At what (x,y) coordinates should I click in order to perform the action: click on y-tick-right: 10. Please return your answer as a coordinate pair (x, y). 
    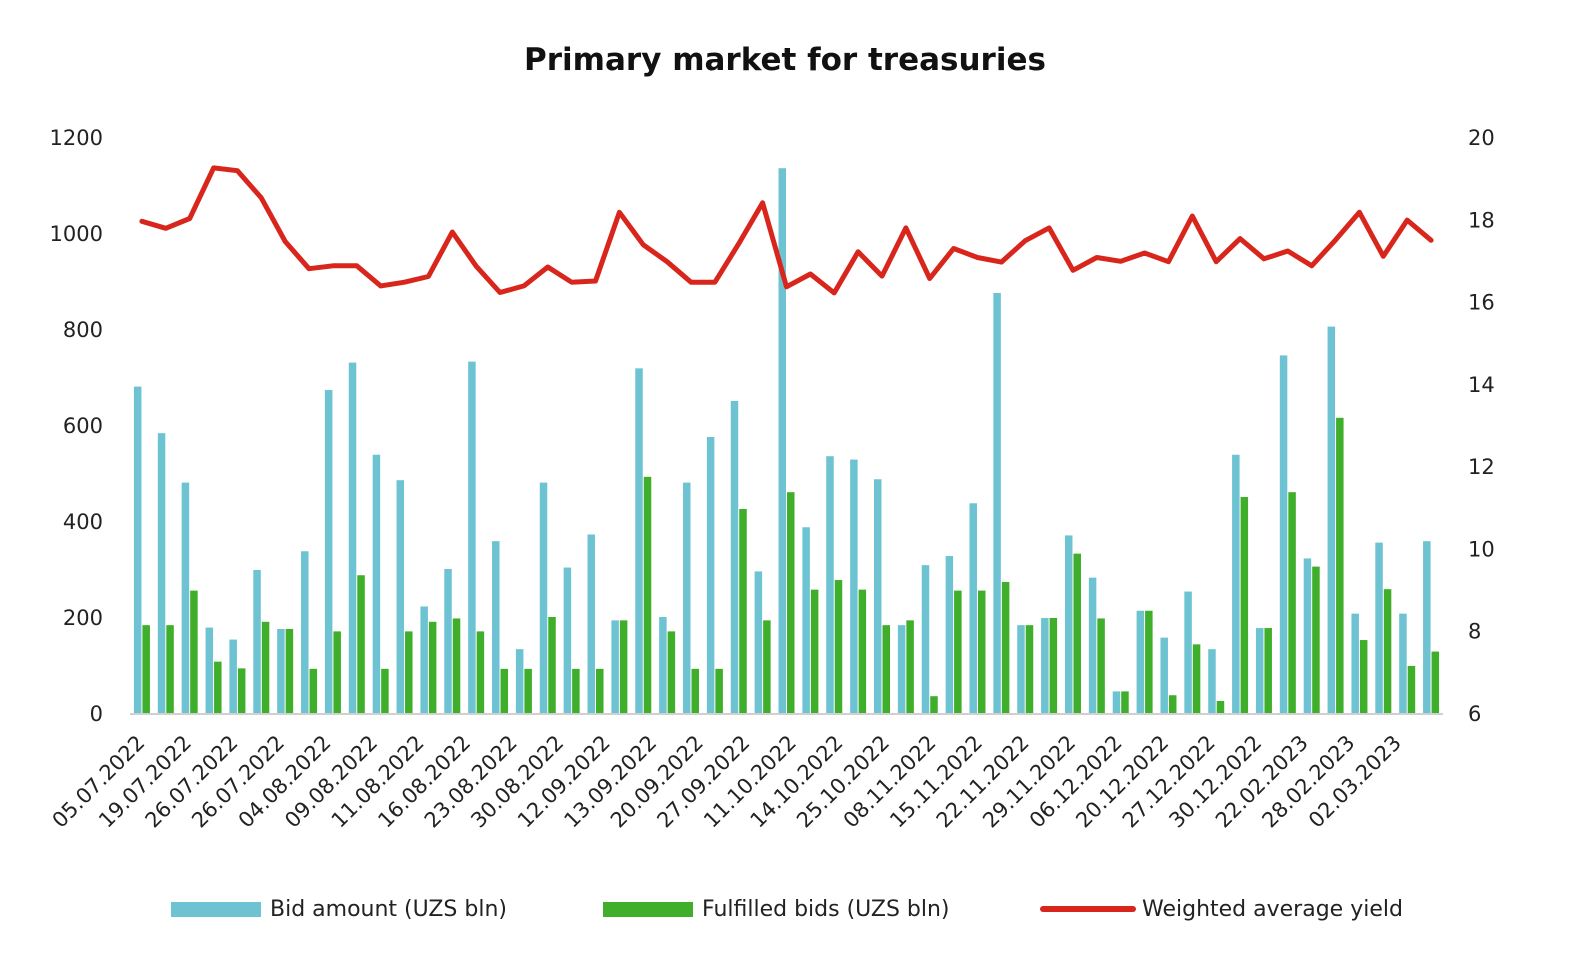
    Looking at the image, I should click on (1481, 549).